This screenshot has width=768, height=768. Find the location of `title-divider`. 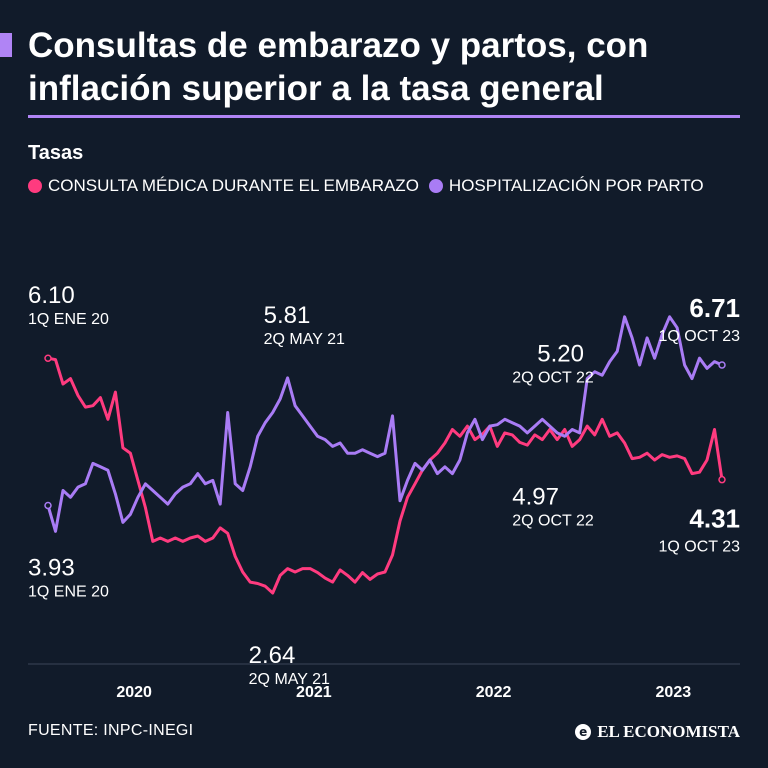

title-divider is located at coordinates (384, 116).